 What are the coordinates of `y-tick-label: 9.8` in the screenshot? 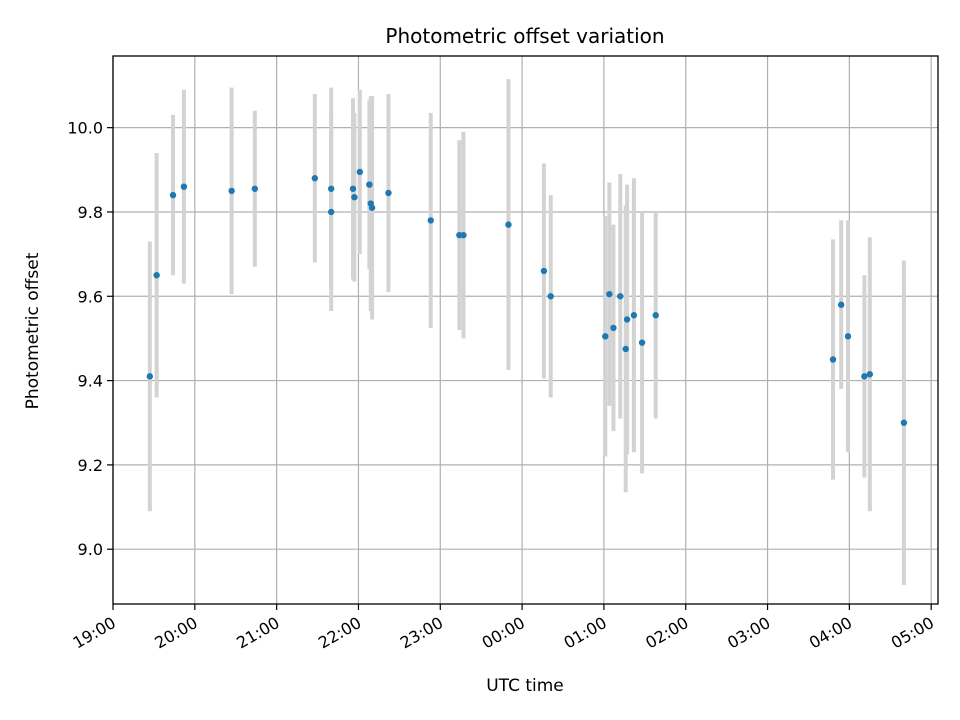 It's located at (90, 212).